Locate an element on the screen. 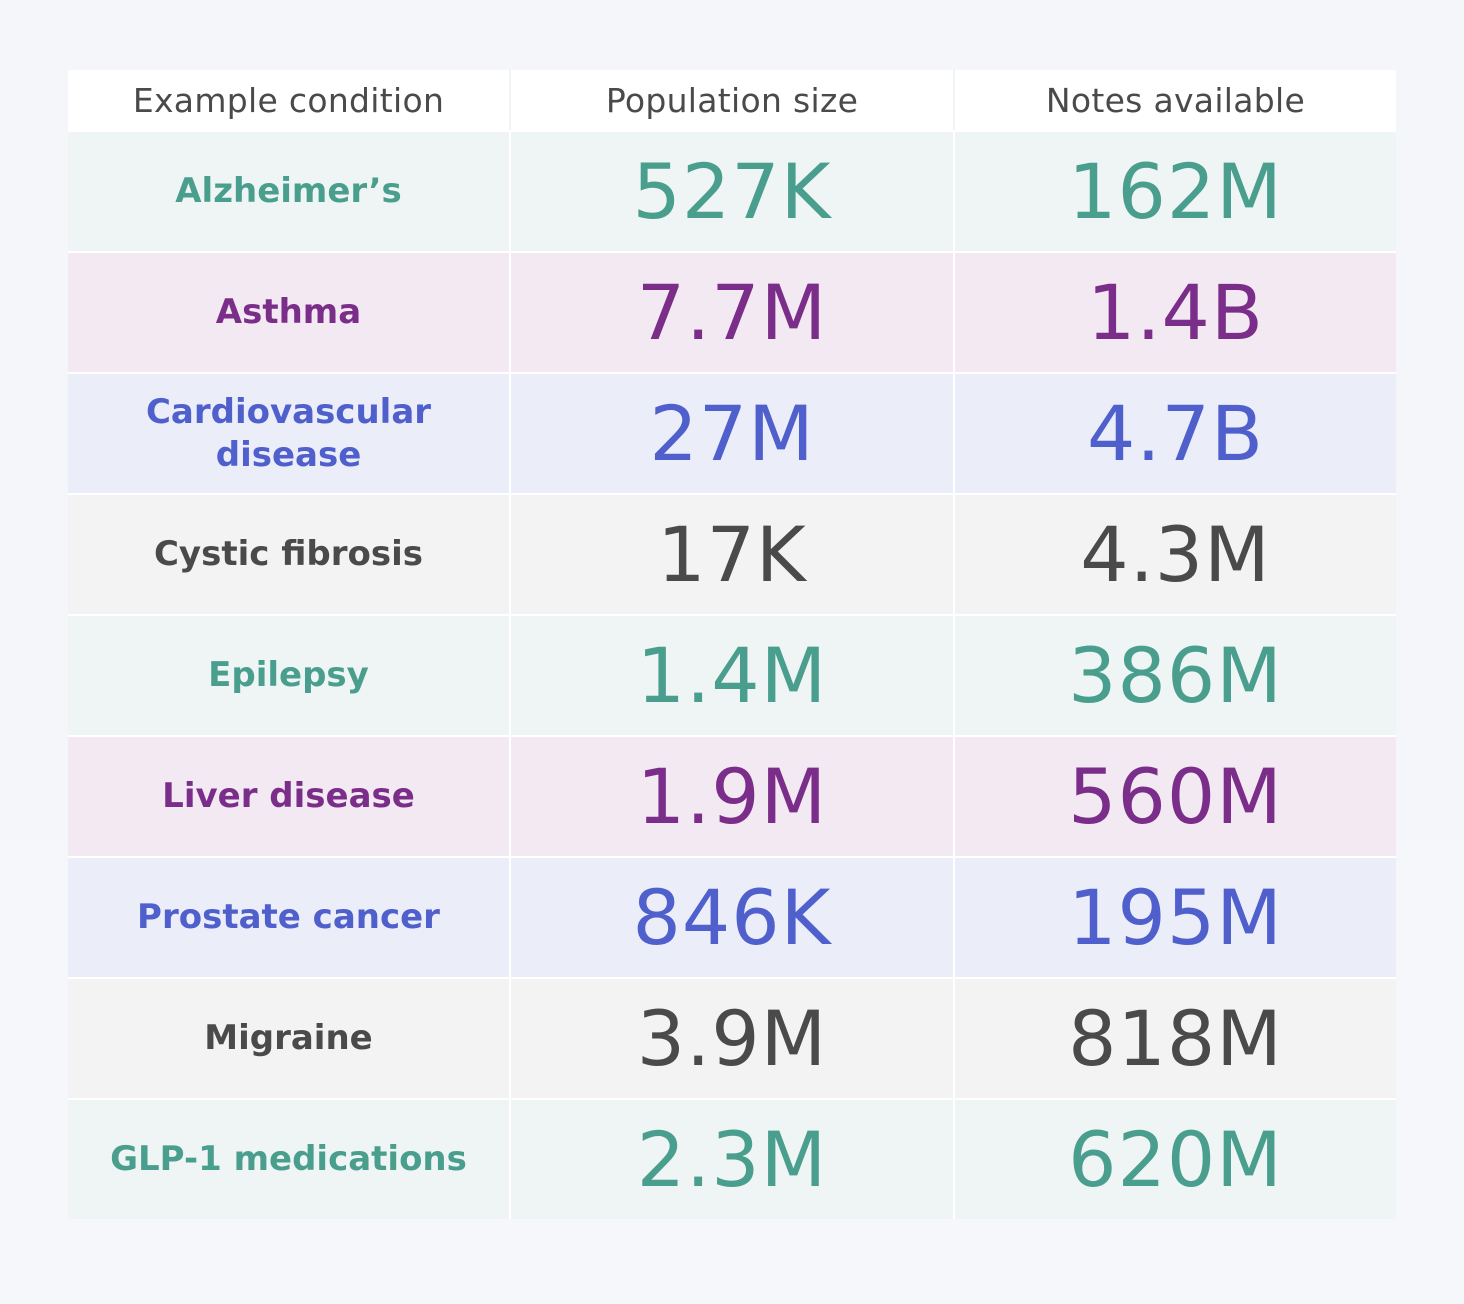 This screenshot has height=1304, width=1464. population-cell: 1.4M is located at coordinates (732, 675).